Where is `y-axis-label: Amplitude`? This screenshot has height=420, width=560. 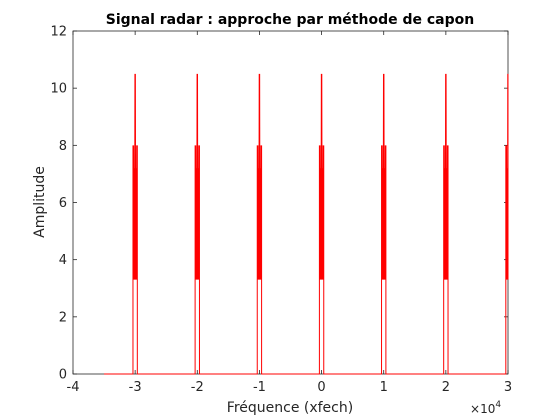
y-axis-label: Amplitude is located at coordinates (40, 202).